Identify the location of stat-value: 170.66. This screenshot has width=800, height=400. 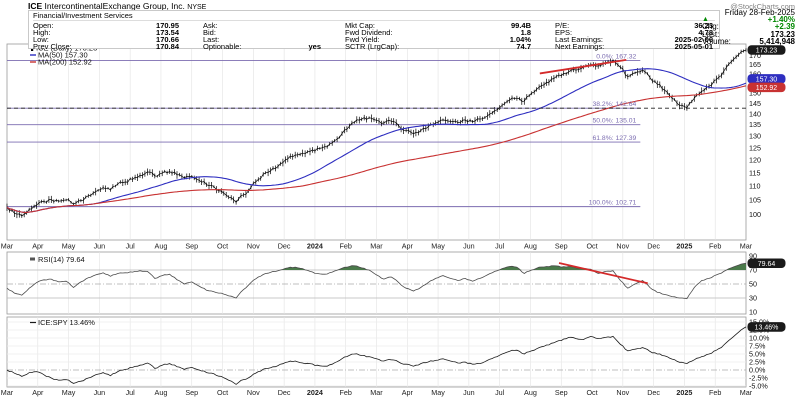
(167, 40).